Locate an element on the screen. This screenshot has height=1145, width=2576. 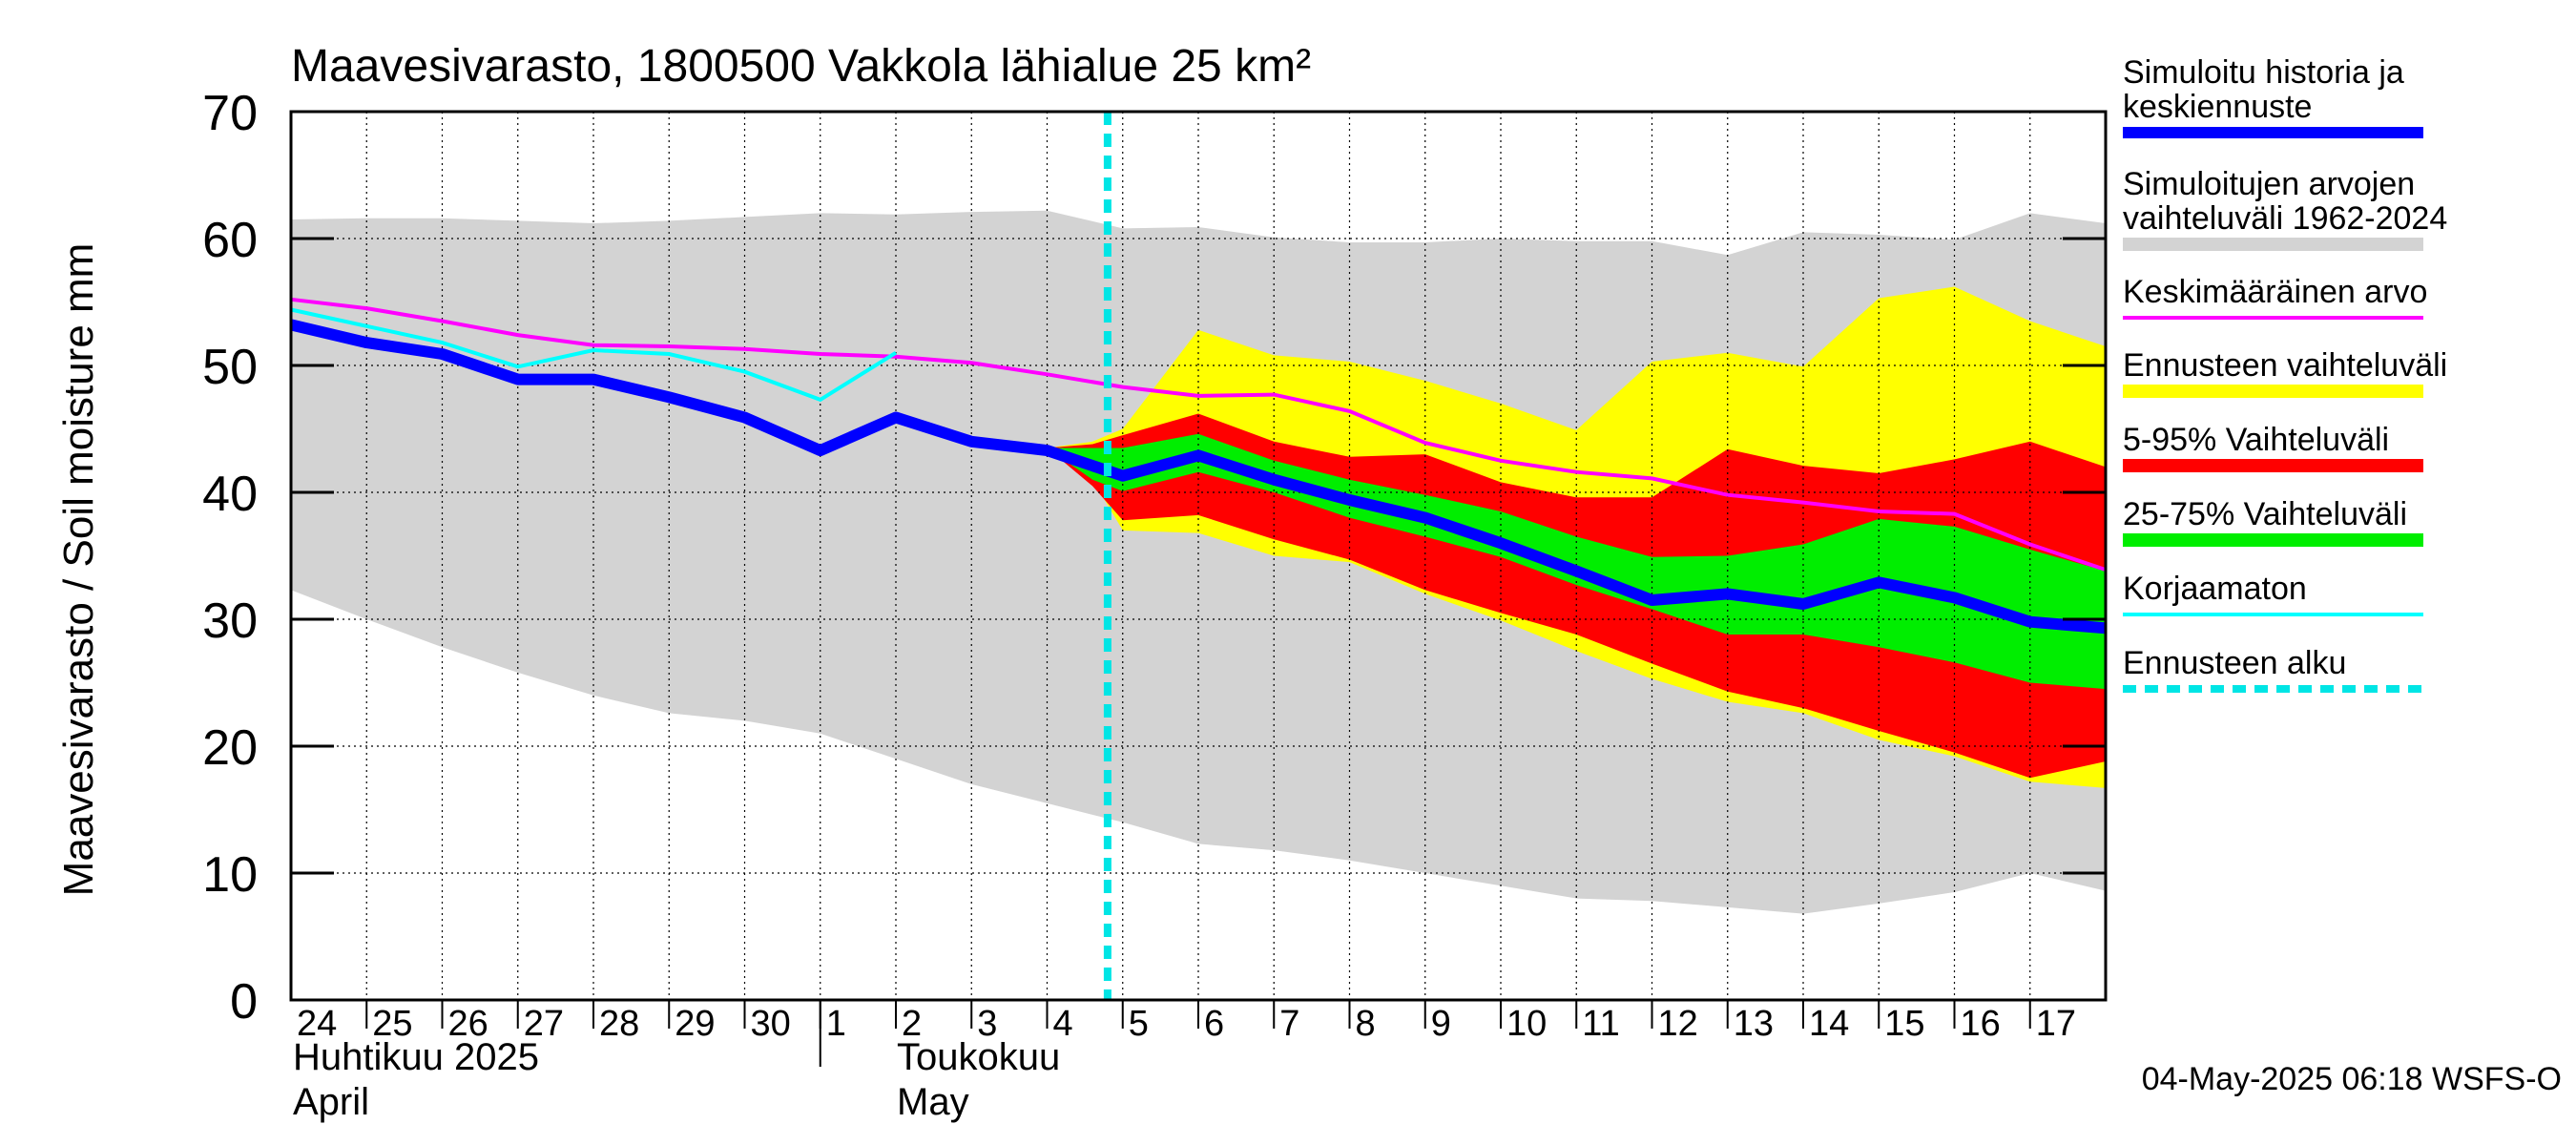
x-tick-label: 27 is located at coordinates (544, 1024).